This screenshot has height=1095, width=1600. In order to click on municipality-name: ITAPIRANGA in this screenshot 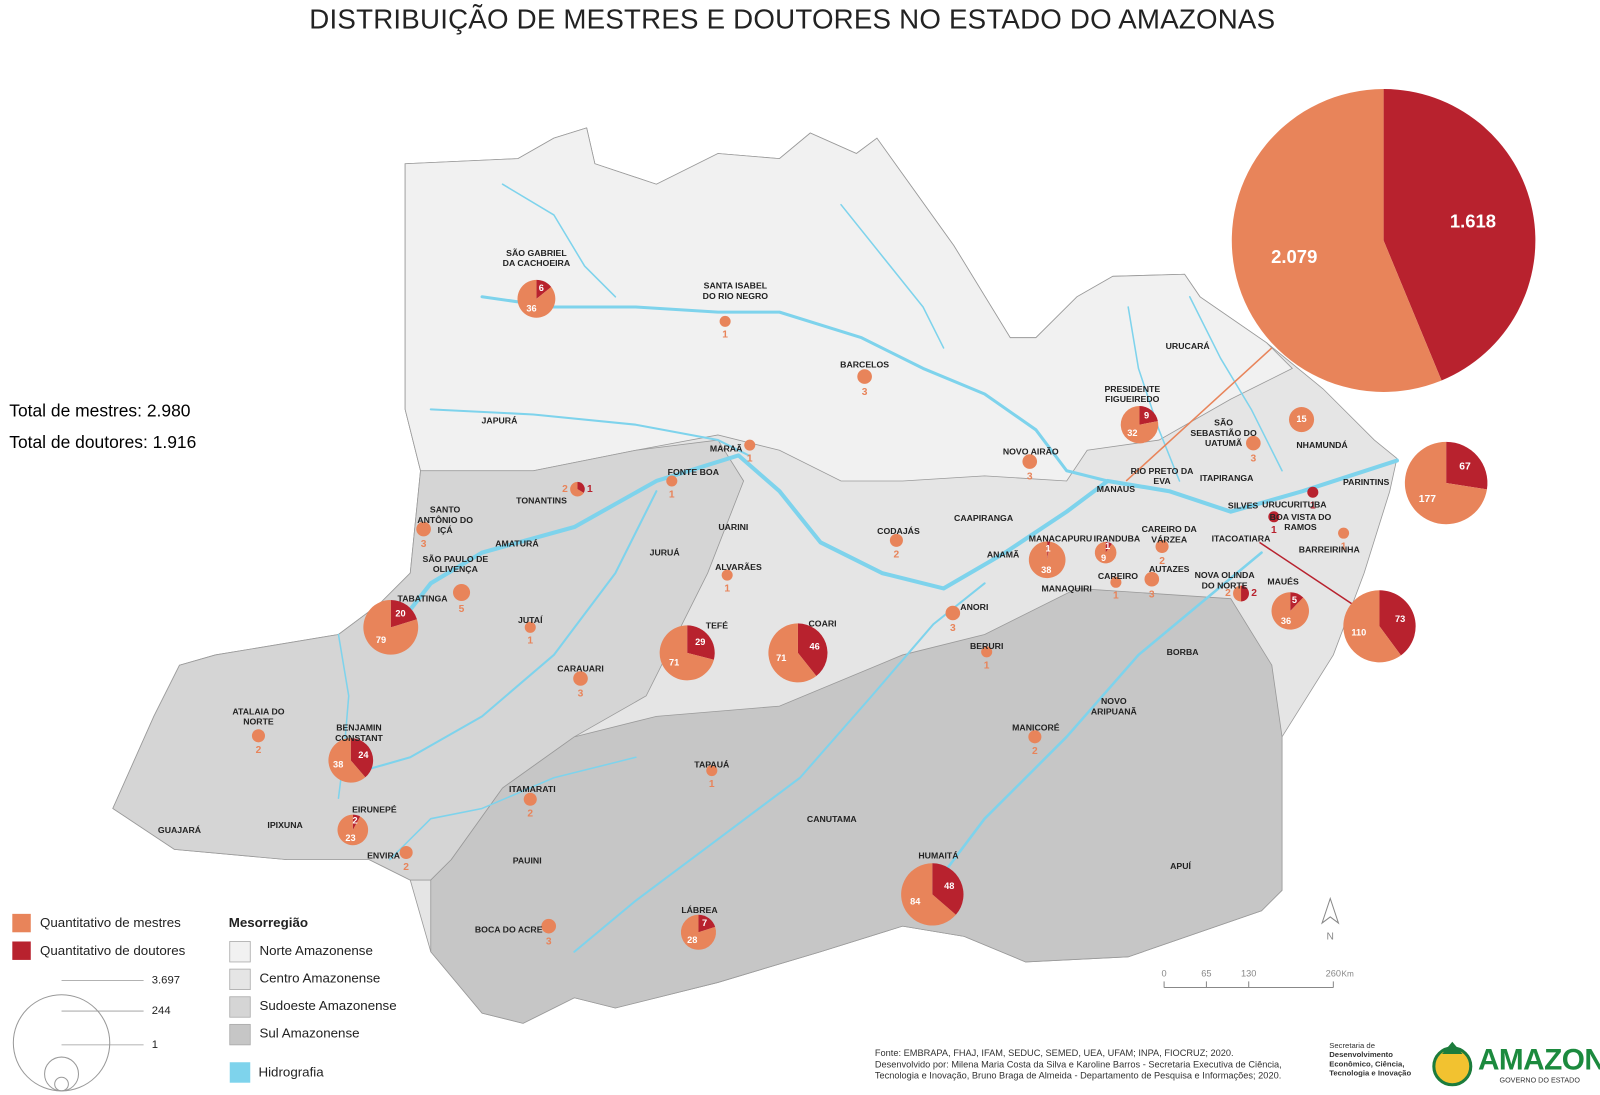, I will do `click(1226, 478)`.